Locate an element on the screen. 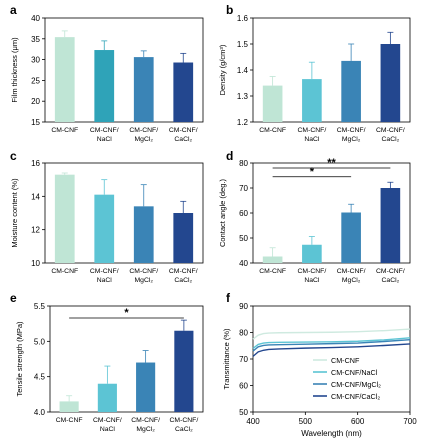  y-tick-label: 1.3 is located at coordinates (243, 96).